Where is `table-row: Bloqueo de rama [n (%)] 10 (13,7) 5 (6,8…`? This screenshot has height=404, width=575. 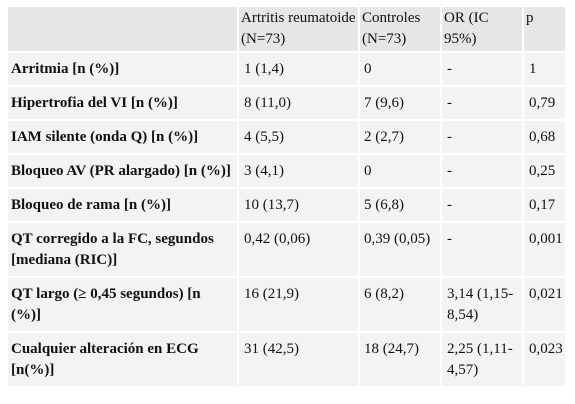
table-row: Bloqueo de rama [n (%)] 10 (13,7) 5 (6,8… is located at coordinates (287, 205).